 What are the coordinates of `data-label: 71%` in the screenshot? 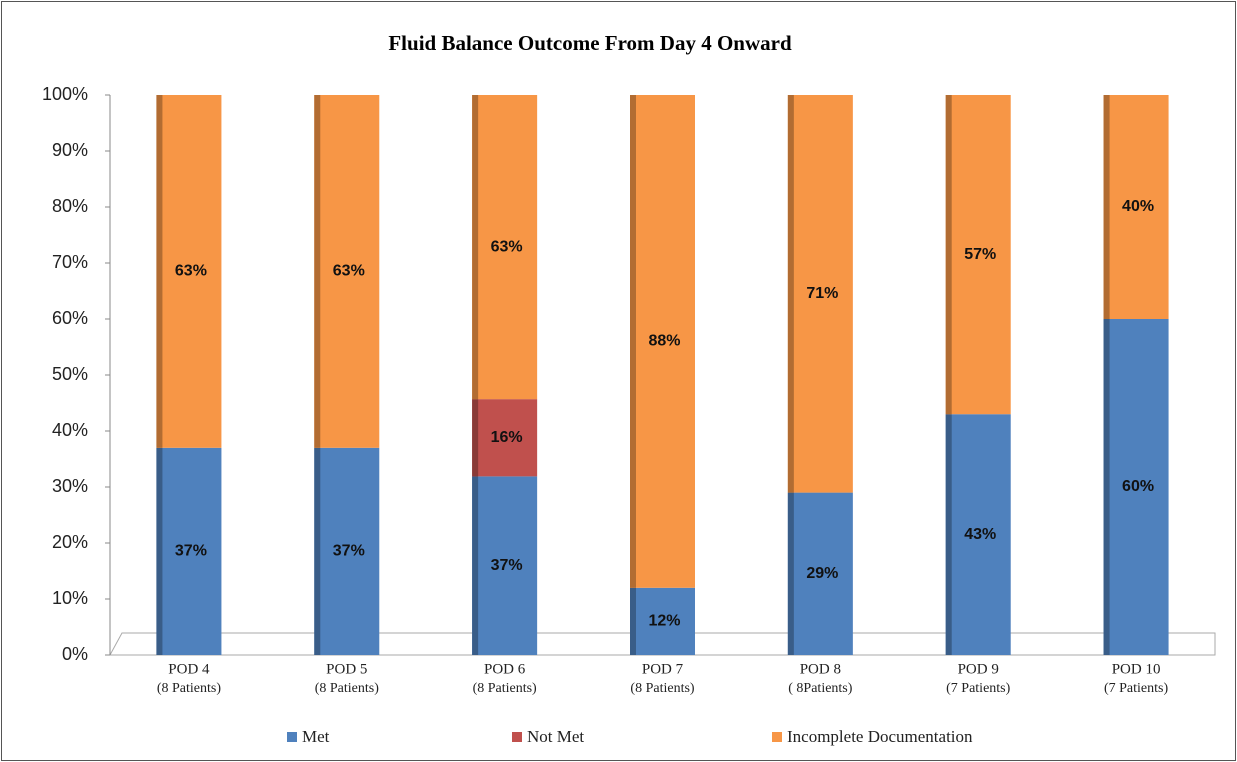 It's located at (822, 293).